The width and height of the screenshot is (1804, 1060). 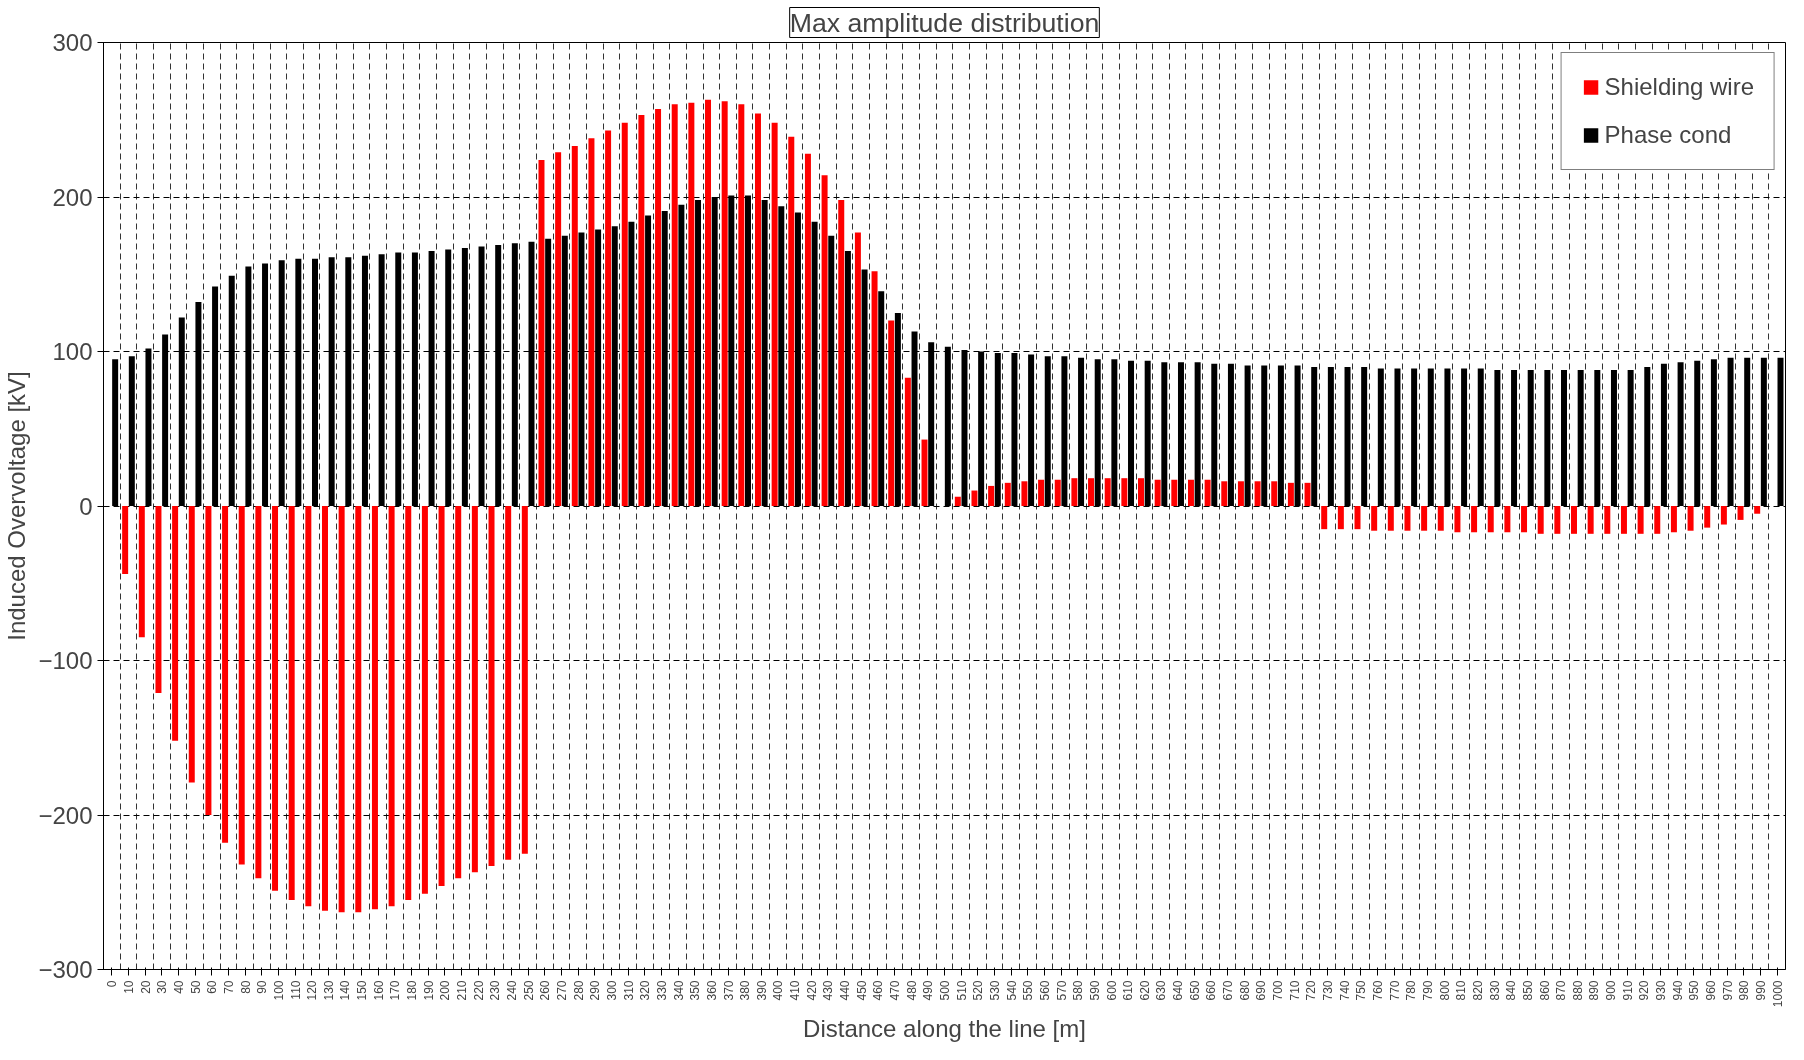 I want to click on x-tick-label: 230, so click(x=495, y=990).